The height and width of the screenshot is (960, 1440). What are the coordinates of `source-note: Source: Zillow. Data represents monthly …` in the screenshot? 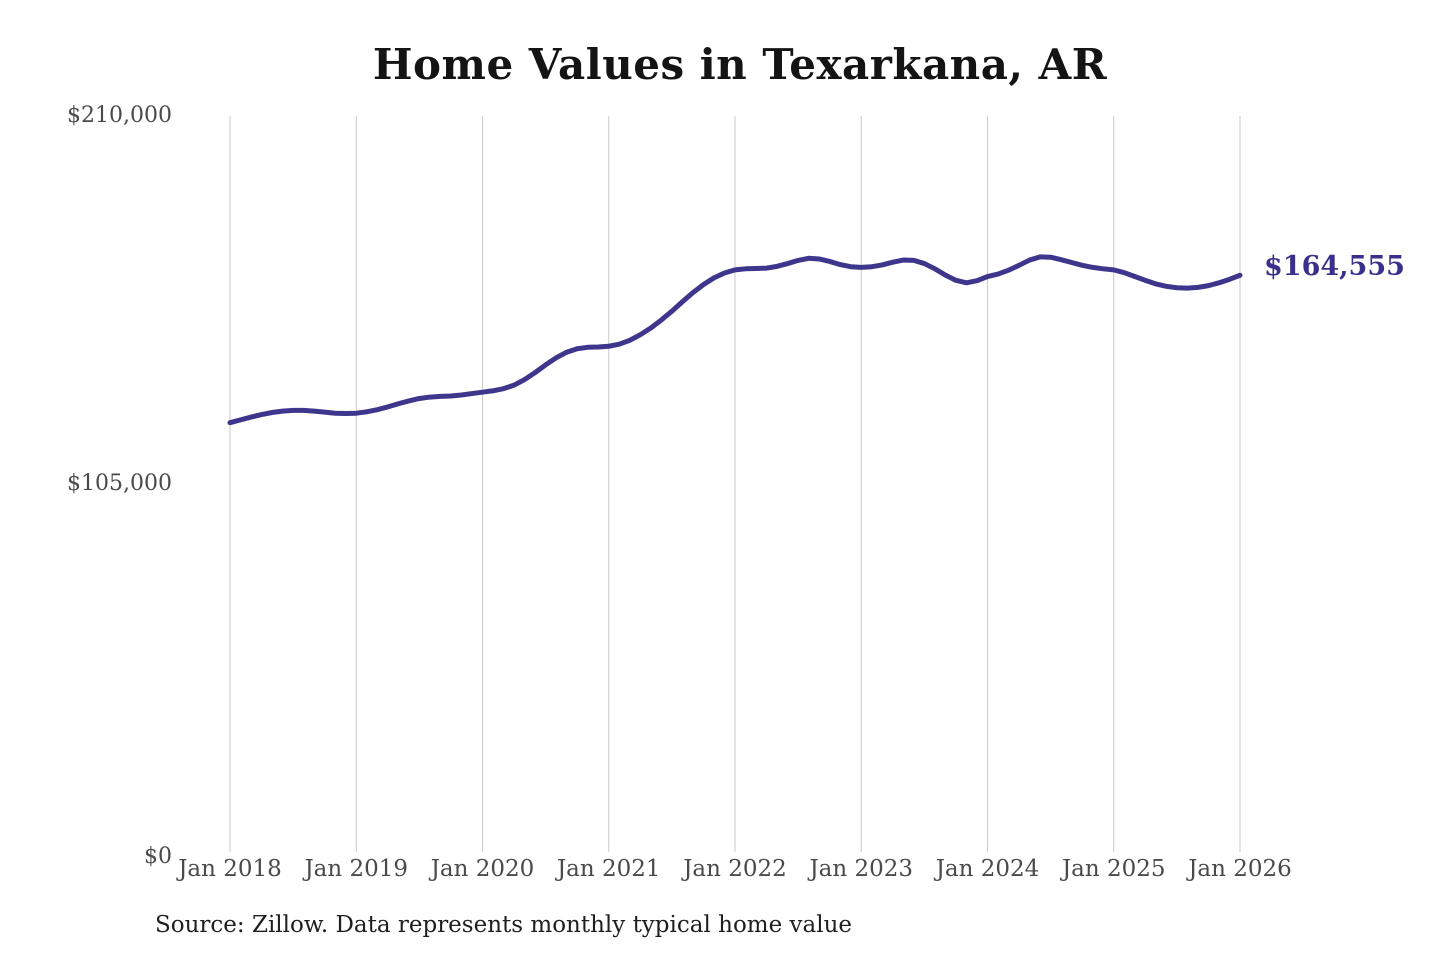 It's located at (504, 925).